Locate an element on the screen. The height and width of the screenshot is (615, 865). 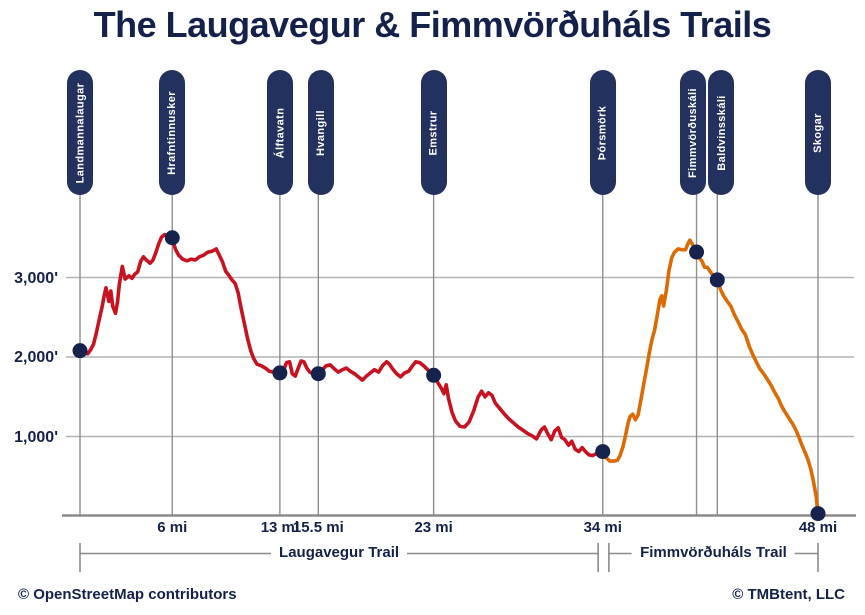
station-pill-label: Landmannalaugar is located at coordinates (80, 132).